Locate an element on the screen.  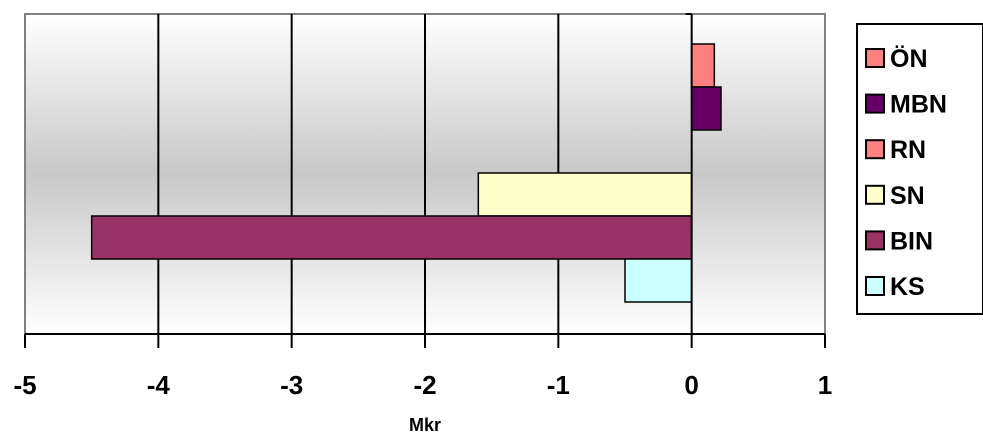
legend-box is located at coordinates (919, 169).